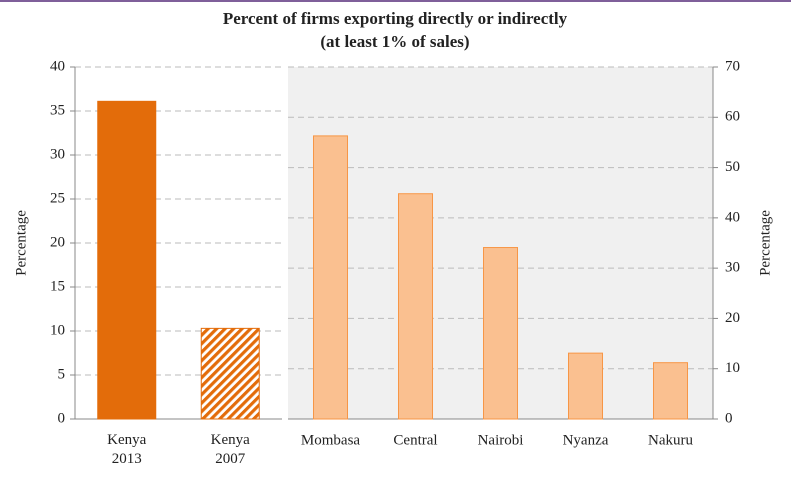  What do you see at coordinates (732, 167) in the screenshot?
I see `y-tick-label: 50` at bounding box center [732, 167].